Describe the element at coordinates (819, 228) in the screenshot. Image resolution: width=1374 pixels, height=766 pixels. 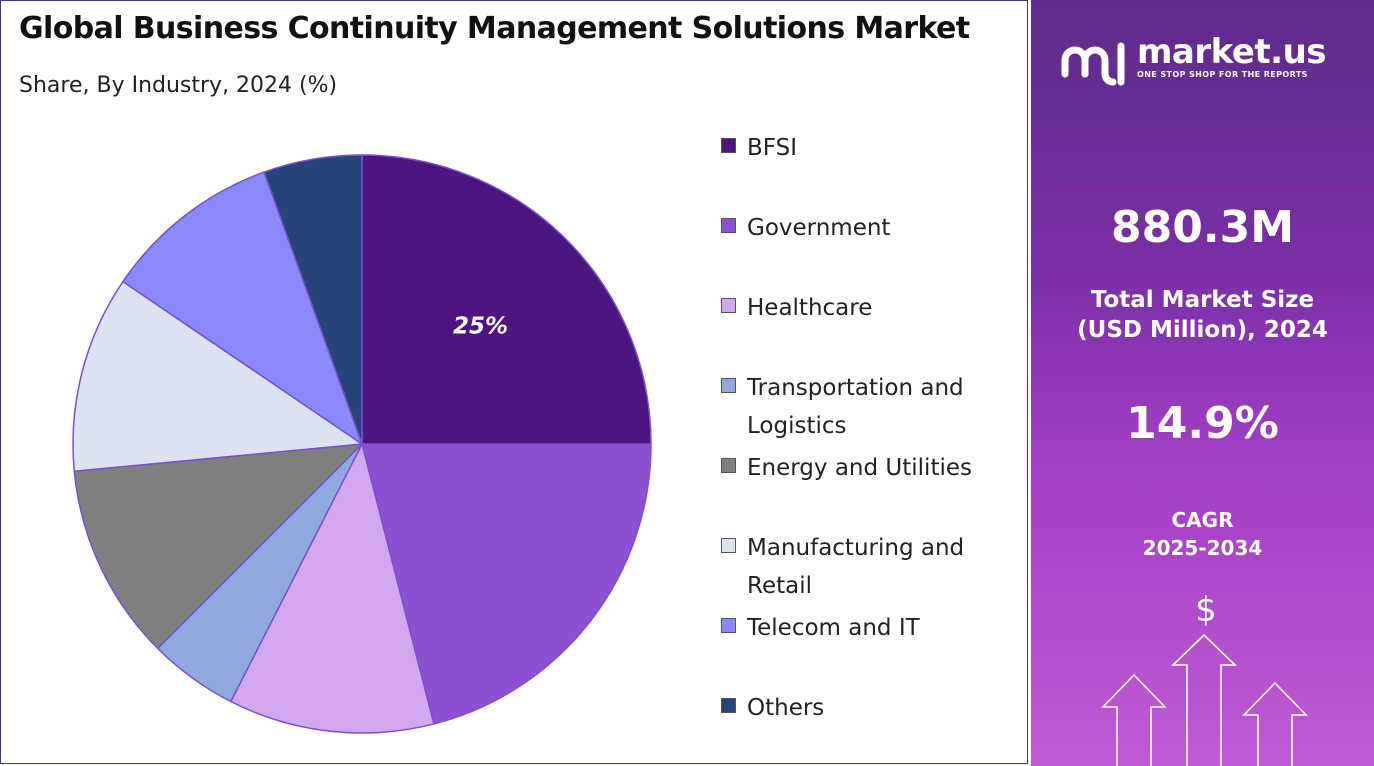
I see `legend-label: Government` at that location.